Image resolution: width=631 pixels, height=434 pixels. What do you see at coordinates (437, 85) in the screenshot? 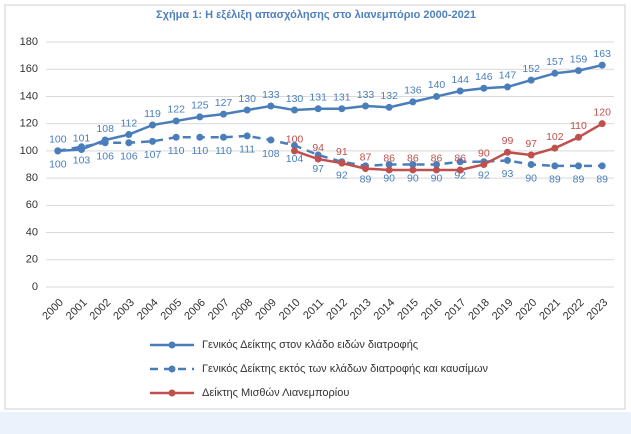
I see `data-label: 140` at bounding box center [437, 85].